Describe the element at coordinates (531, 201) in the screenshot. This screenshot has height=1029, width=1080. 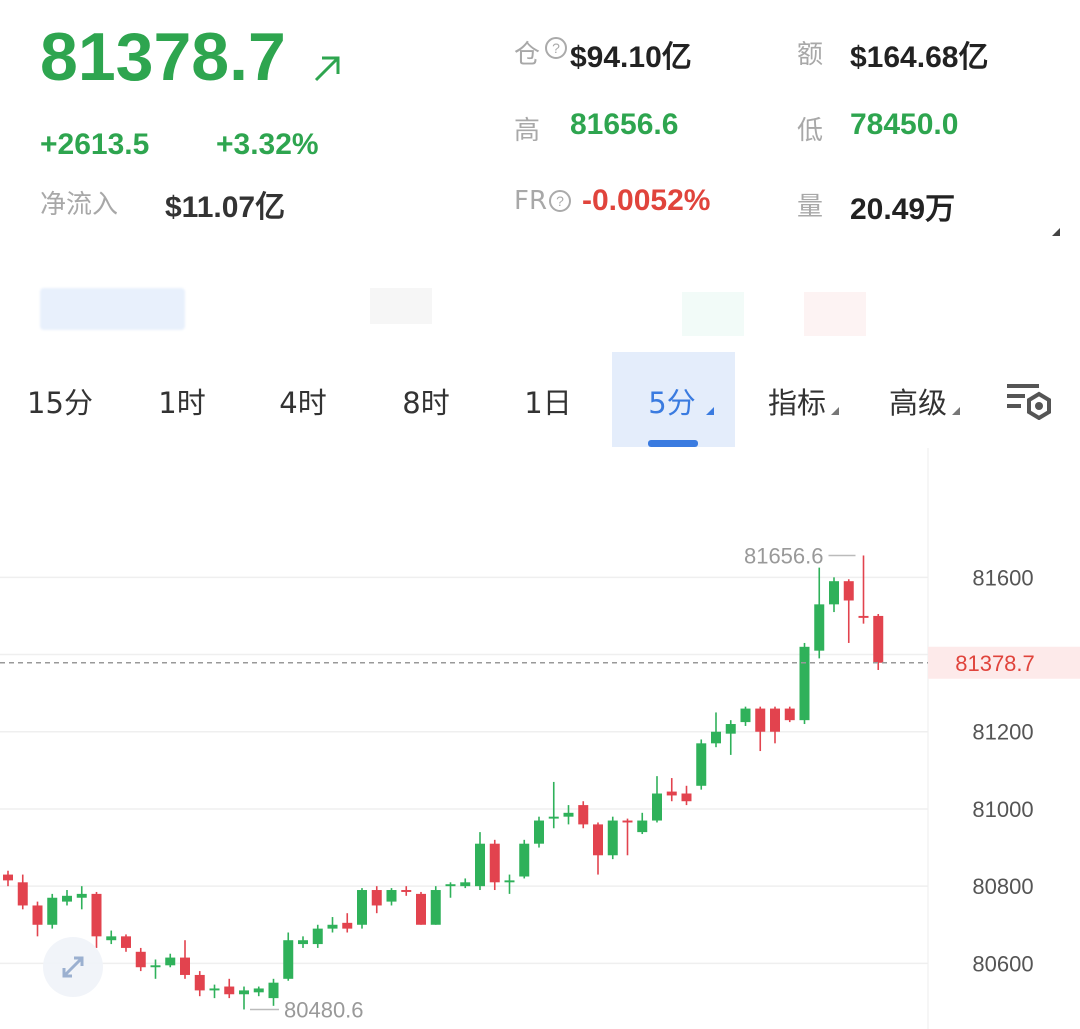
I see `stat-label: FR` at that location.